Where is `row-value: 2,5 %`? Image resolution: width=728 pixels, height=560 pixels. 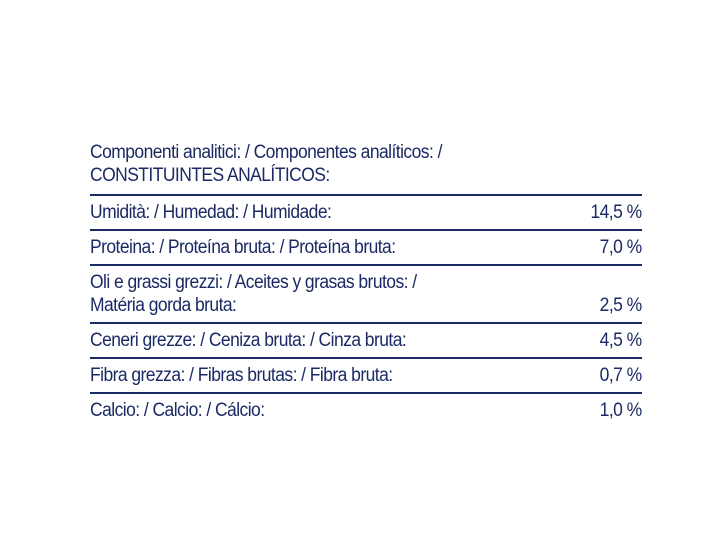
row-value: 2,5 % is located at coordinates (621, 305).